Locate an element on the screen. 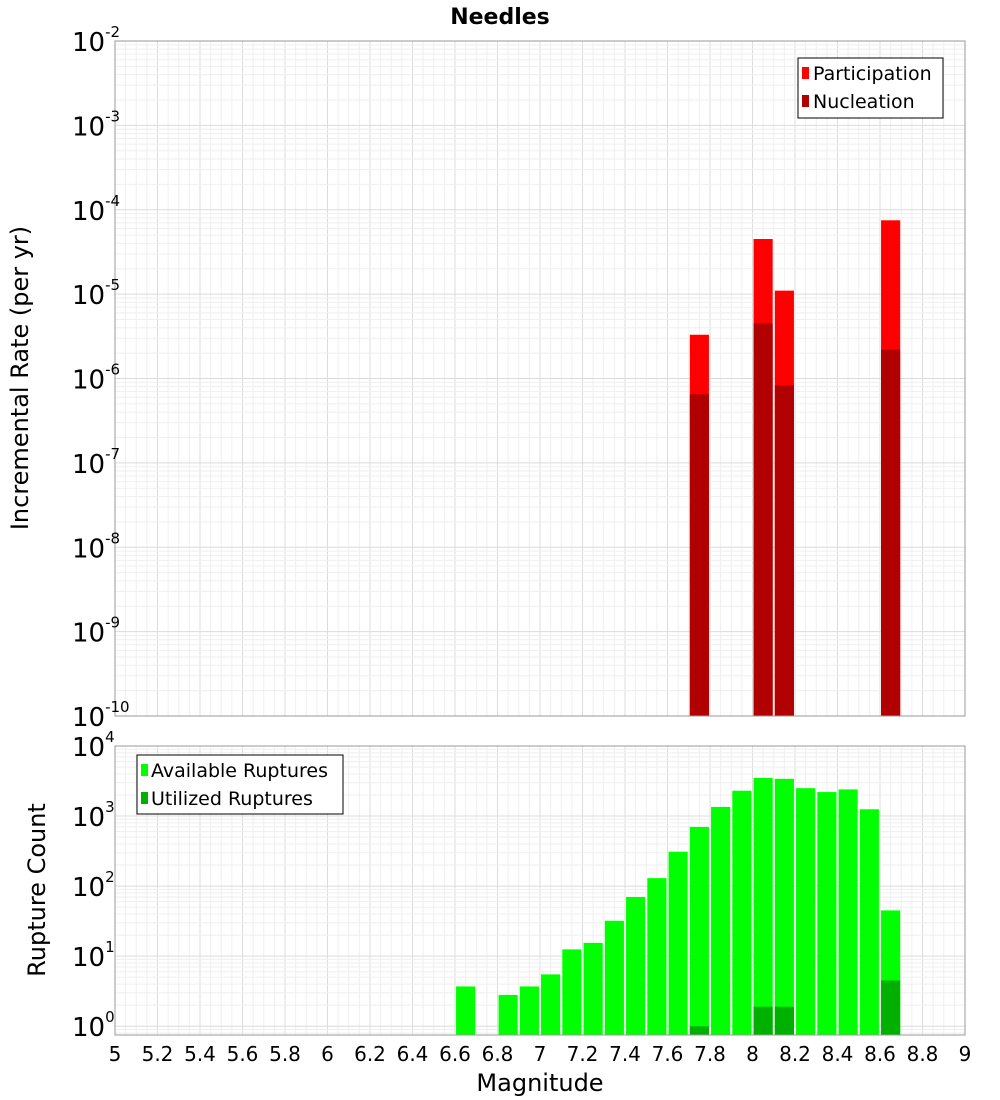 This screenshot has height=1100, width=1000. legend-swatch-utilized is located at coordinates (144, 798).